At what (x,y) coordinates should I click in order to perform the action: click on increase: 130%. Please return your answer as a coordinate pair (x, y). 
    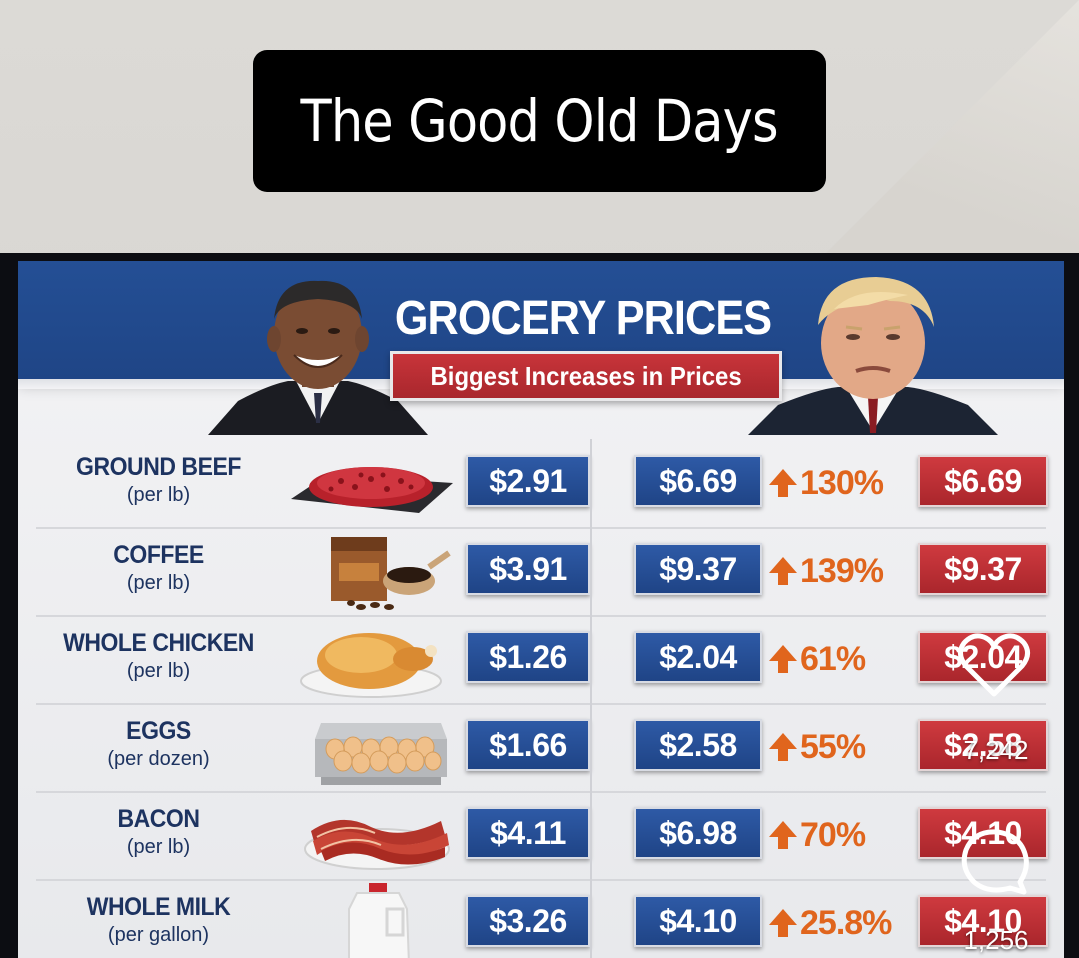
    Looking at the image, I should click on (843, 483).